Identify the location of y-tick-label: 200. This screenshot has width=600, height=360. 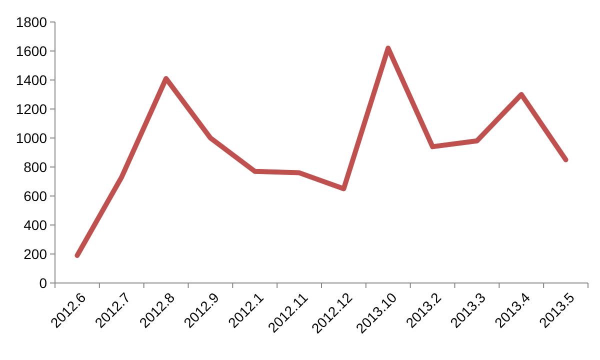
(36, 254).